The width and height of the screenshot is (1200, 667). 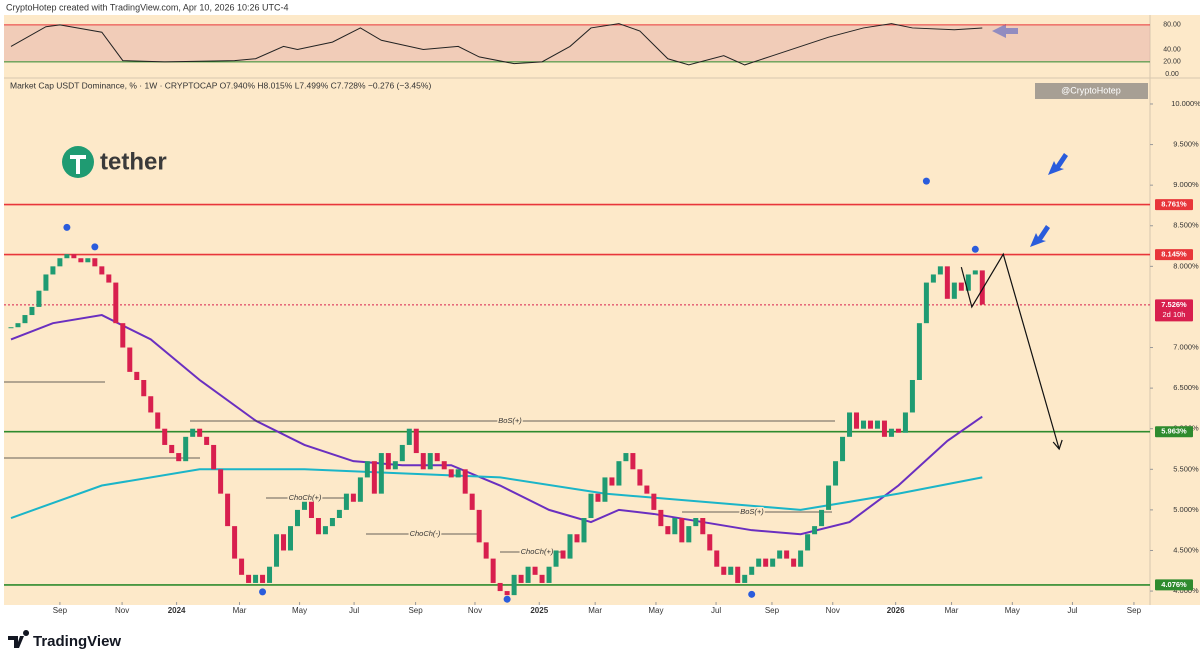 I want to click on logo-text: tether, so click(x=133, y=161).